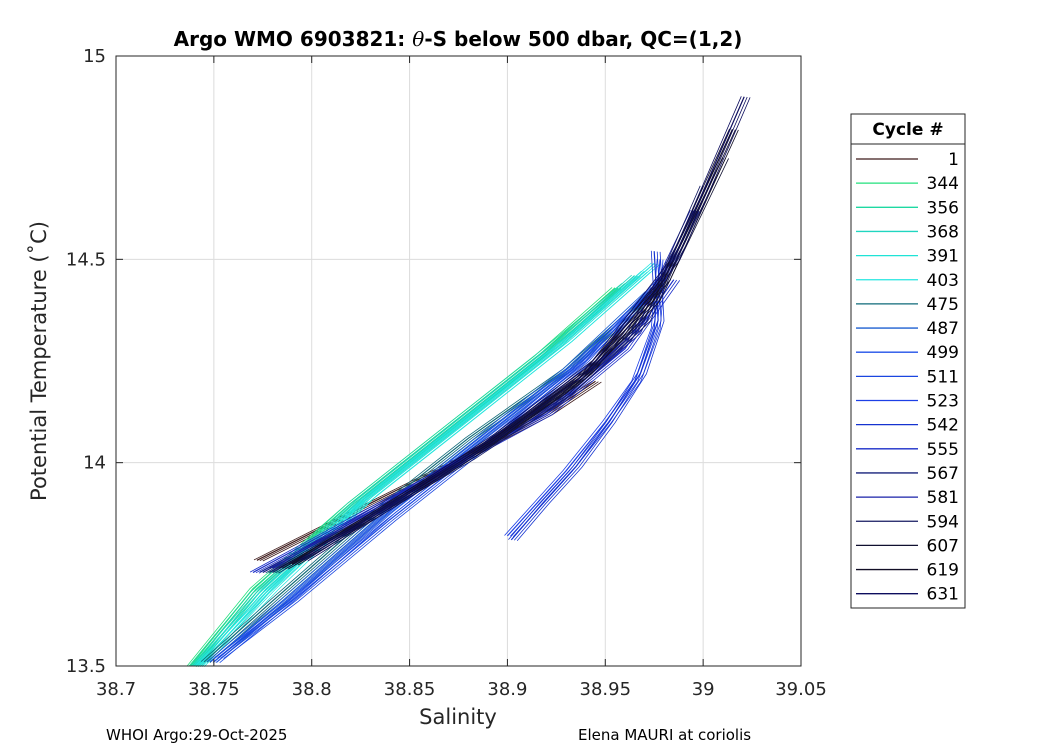  I want to click on legend-entry-555: 555, so click(907, 450).